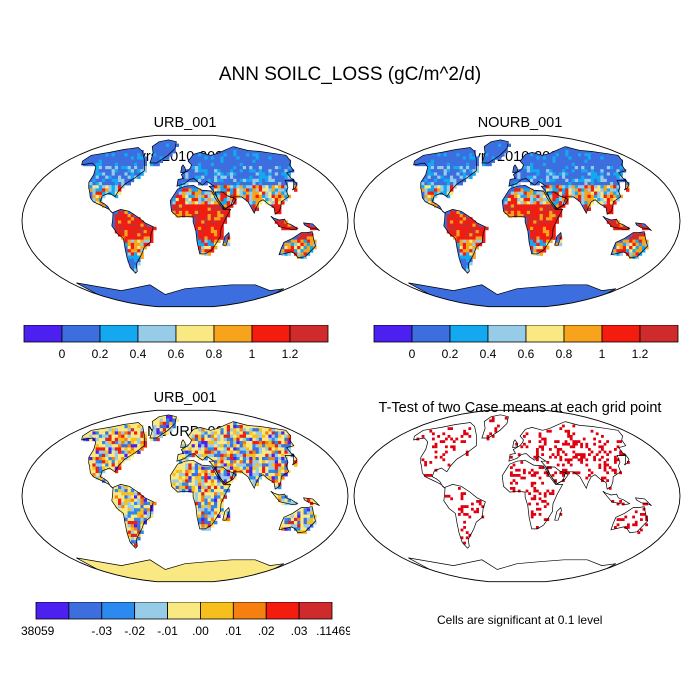 The image size is (700, 700). Describe the element at coordinates (180, 569) in the screenshot. I see `land-antarctica` at that location.